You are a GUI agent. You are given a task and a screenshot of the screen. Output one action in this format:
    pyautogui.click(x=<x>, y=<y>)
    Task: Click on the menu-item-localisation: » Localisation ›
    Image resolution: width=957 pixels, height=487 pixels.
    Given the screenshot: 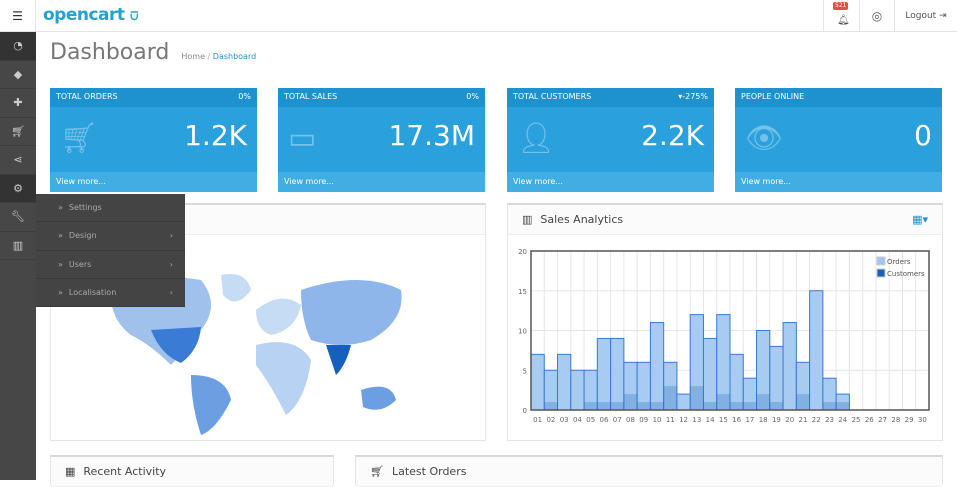 What is the action you would take?
    pyautogui.click(x=110, y=293)
    